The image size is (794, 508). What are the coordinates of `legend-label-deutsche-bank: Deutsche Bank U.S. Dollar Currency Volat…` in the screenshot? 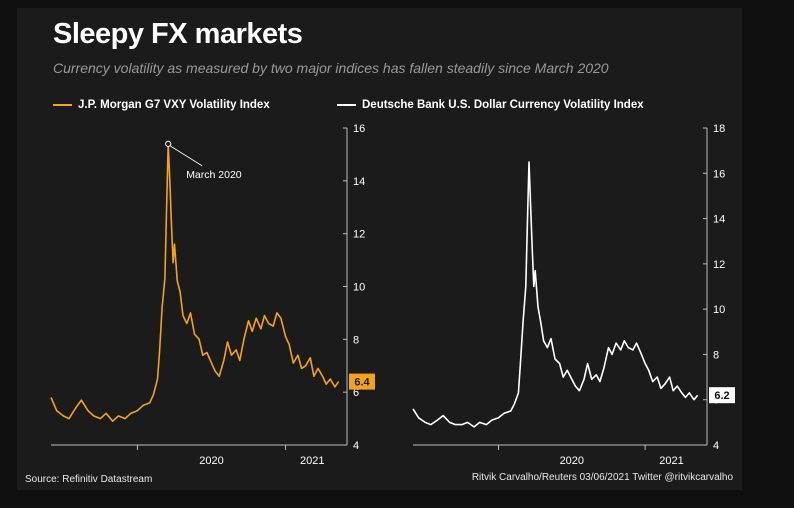 It's located at (503, 105).